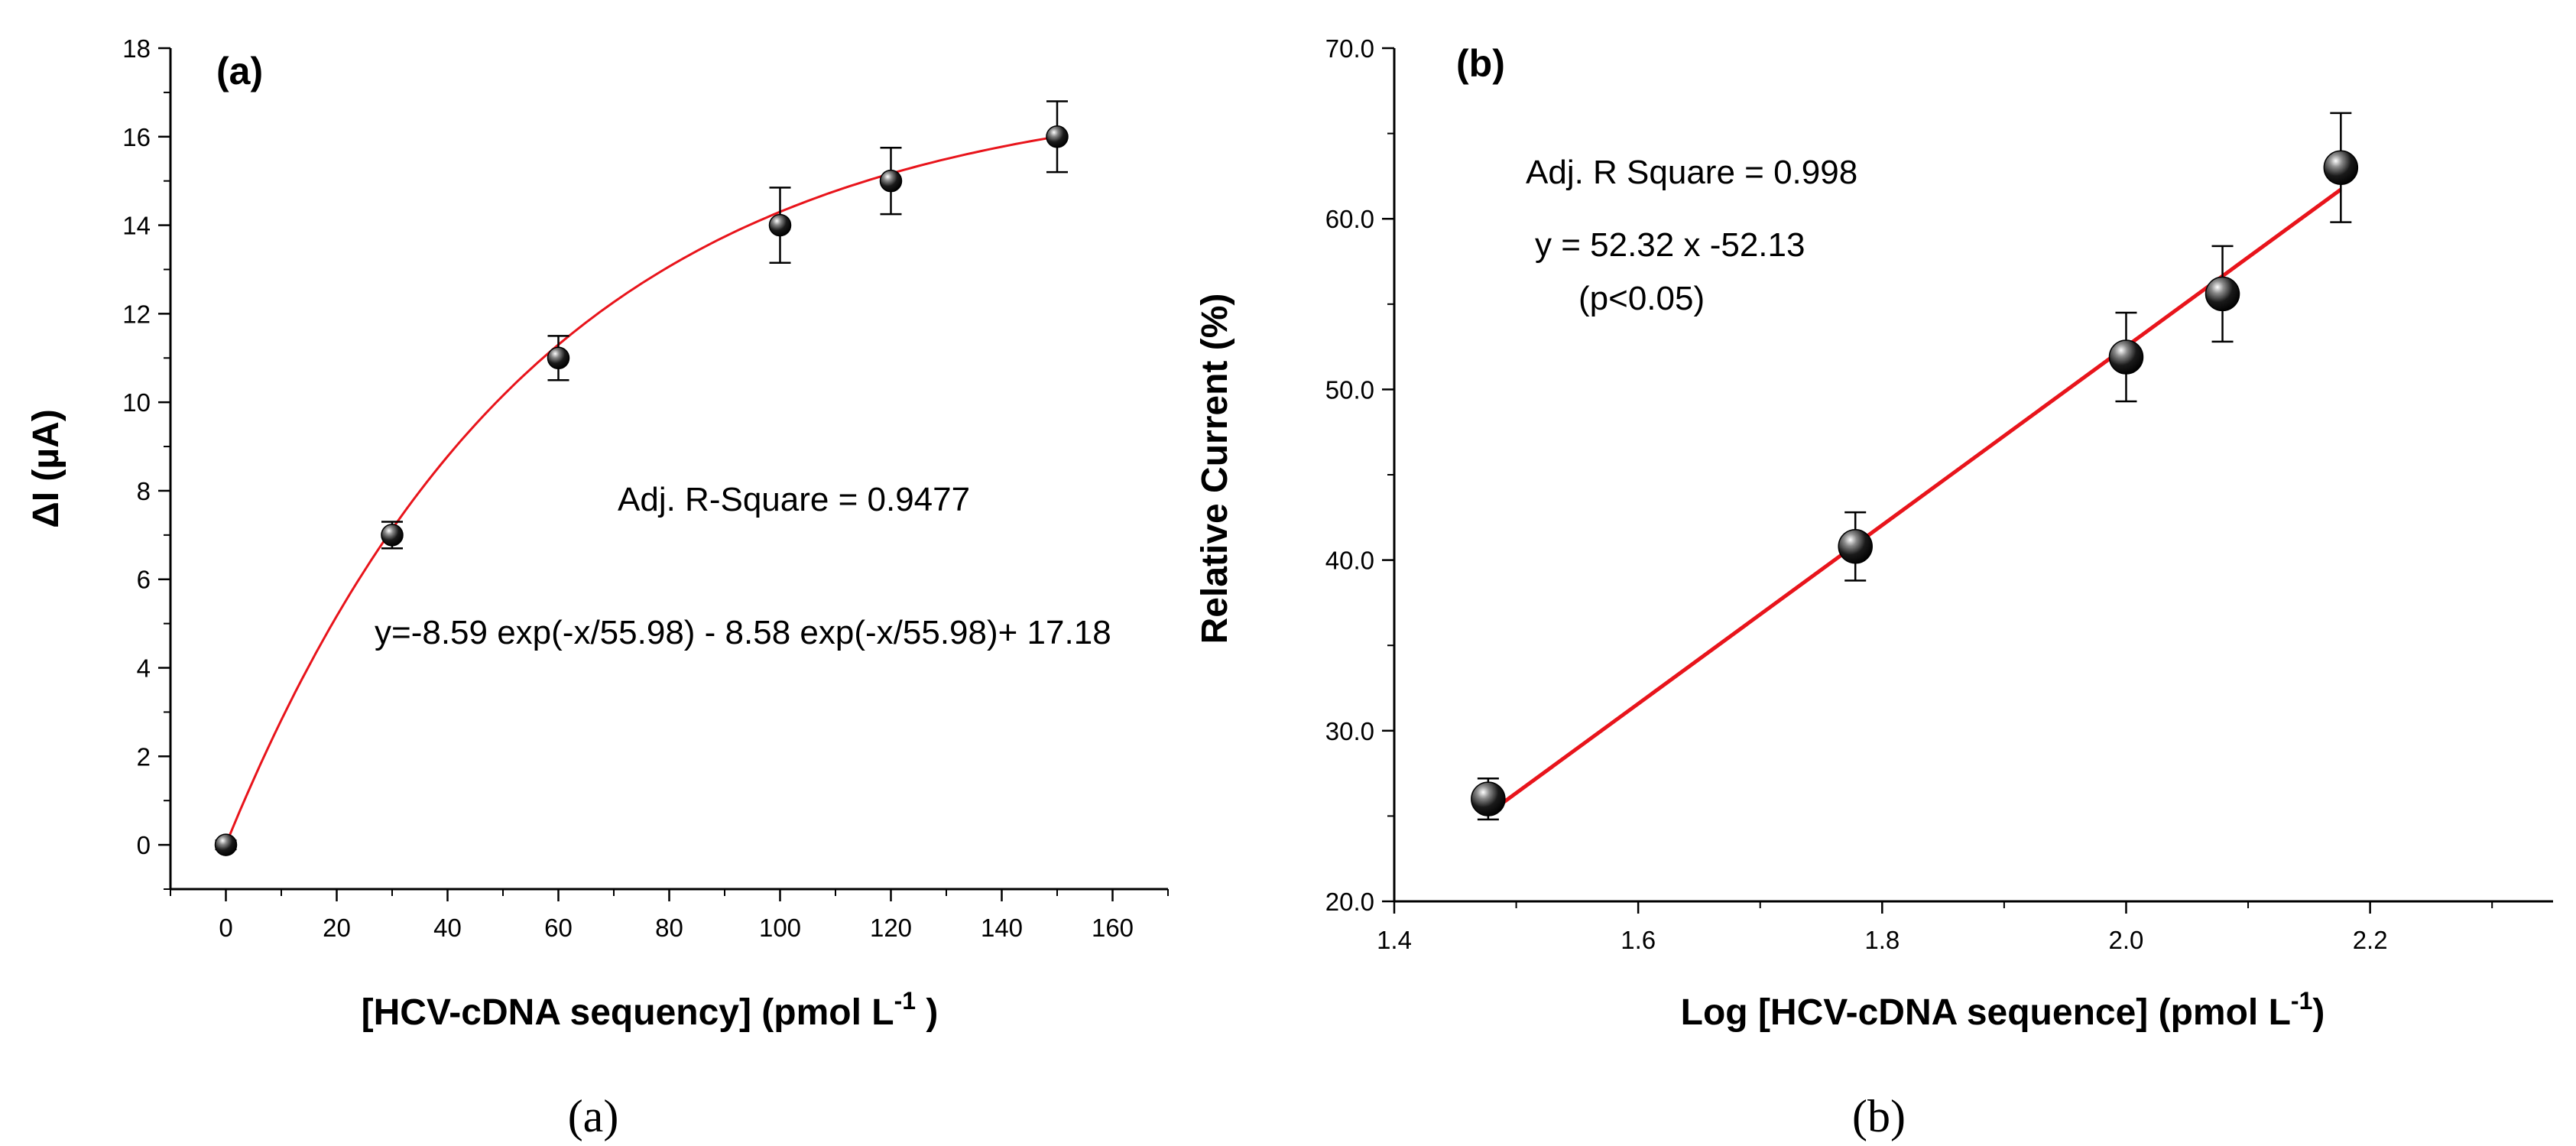 The width and height of the screenshot is (2576, 1146). I want to click on y-tick-label: 16, so click(136, 137).